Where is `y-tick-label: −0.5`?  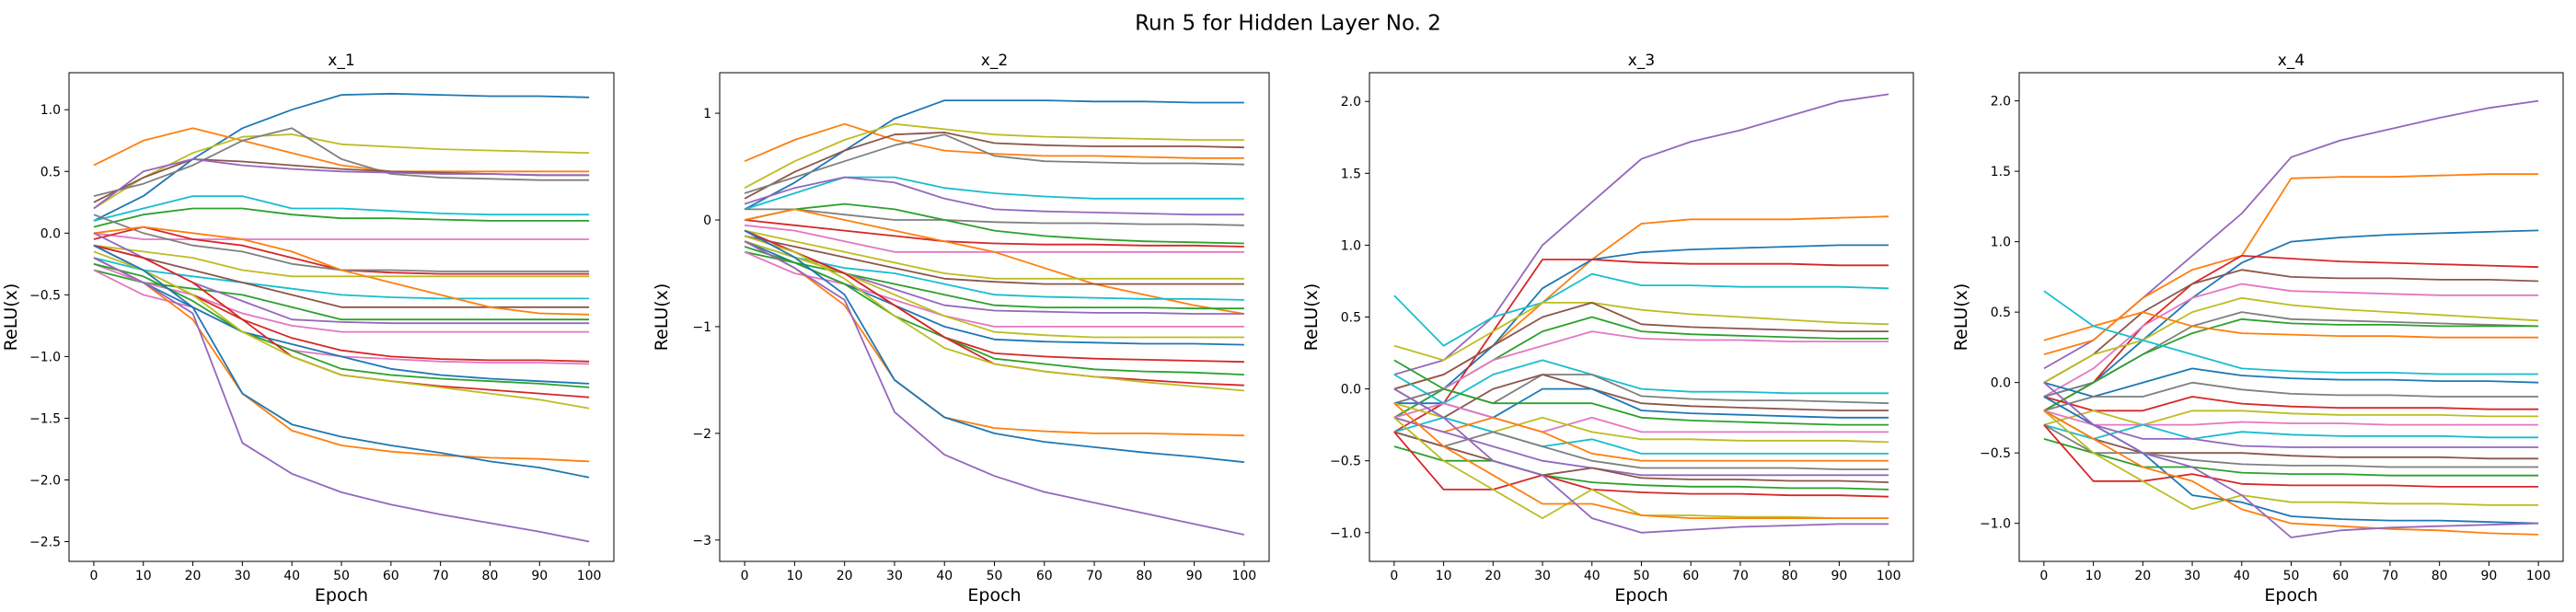
y-tick-label: −0.5 is located at coordinates (45, 295).